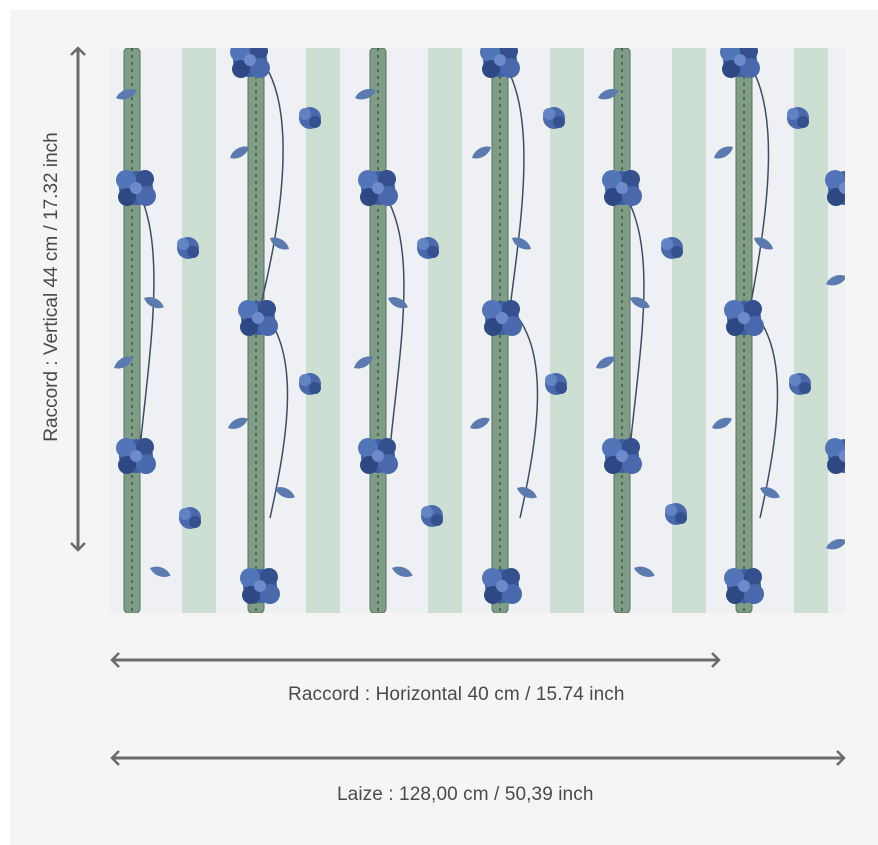  Describe the element at coordinates (456, 694) in the screenshot. I see `horizontal-repeat-label: Raccord : Horizontal 40 cm / 15.74 inch` at that location.